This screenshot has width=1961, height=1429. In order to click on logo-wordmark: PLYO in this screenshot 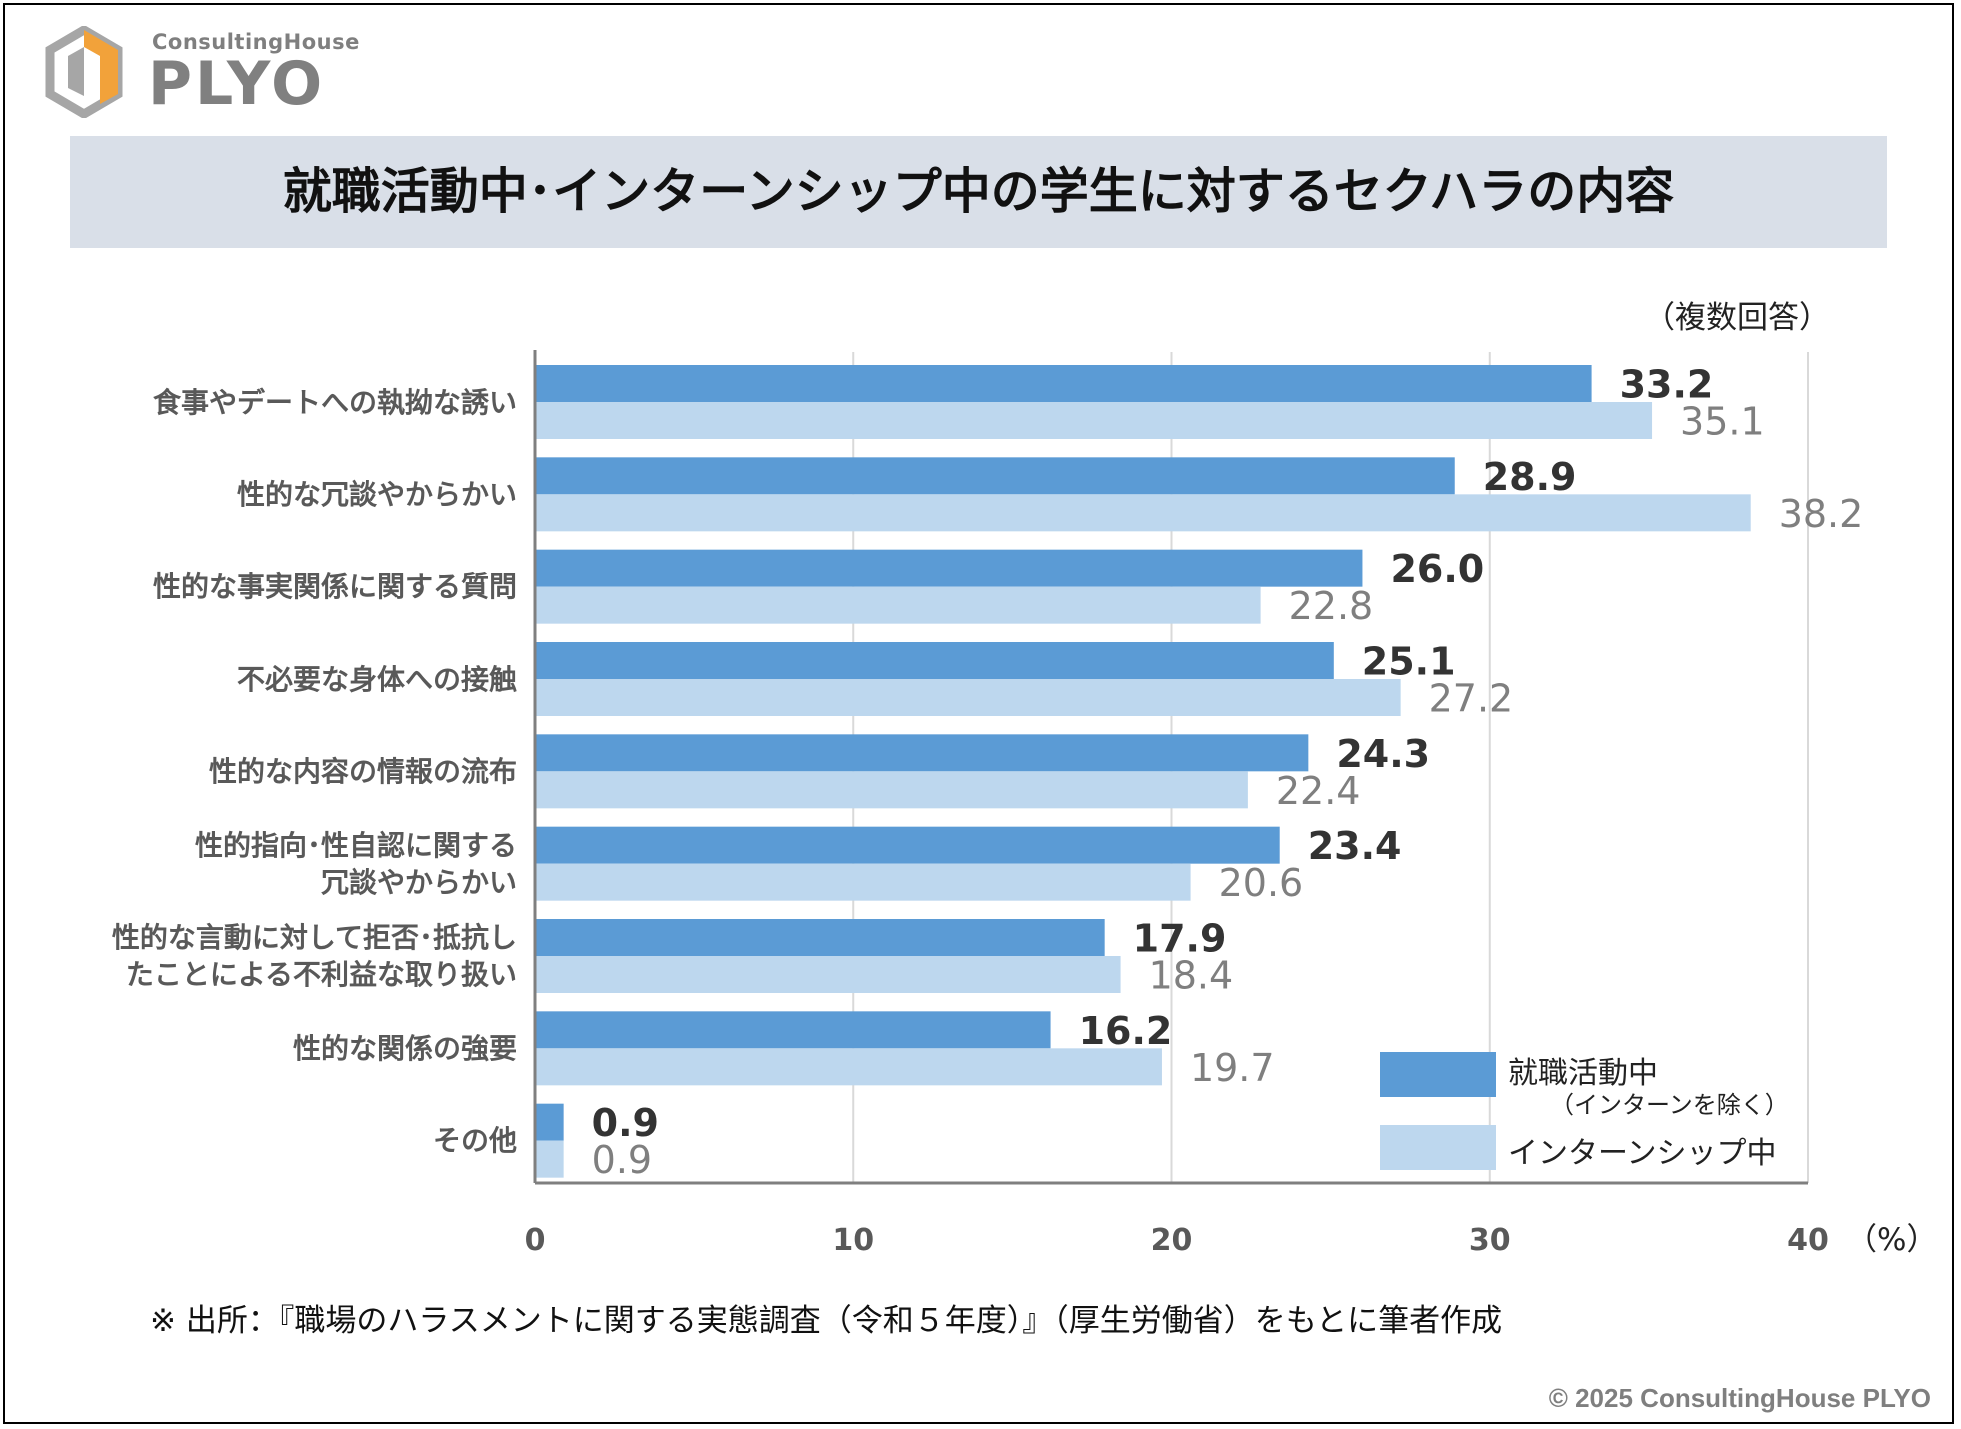, I will do `click(237, 84)`.